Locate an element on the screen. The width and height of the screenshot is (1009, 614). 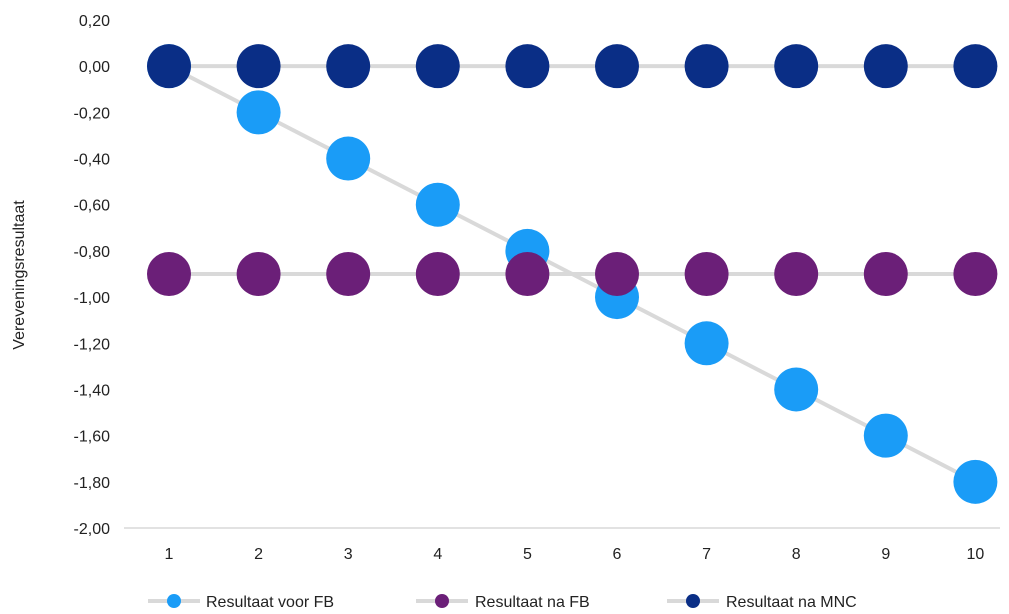
y-tick-label: -0,60 is located at coordinates (92, 206).